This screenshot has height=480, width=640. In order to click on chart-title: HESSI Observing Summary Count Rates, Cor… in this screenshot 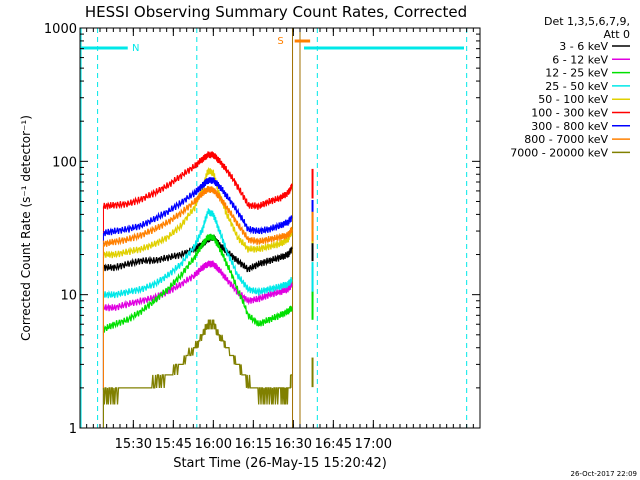, I will do `click(276, 12)`.